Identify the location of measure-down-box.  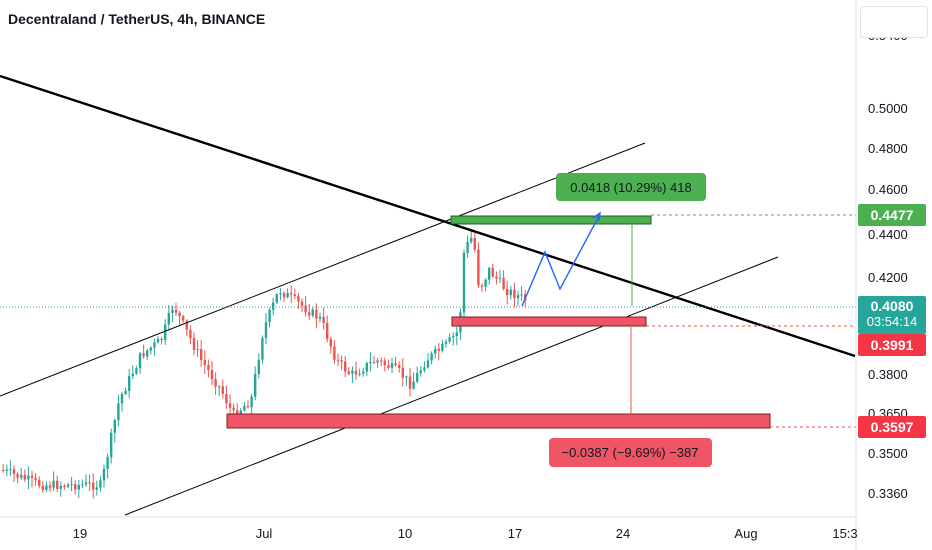
(630, 452).